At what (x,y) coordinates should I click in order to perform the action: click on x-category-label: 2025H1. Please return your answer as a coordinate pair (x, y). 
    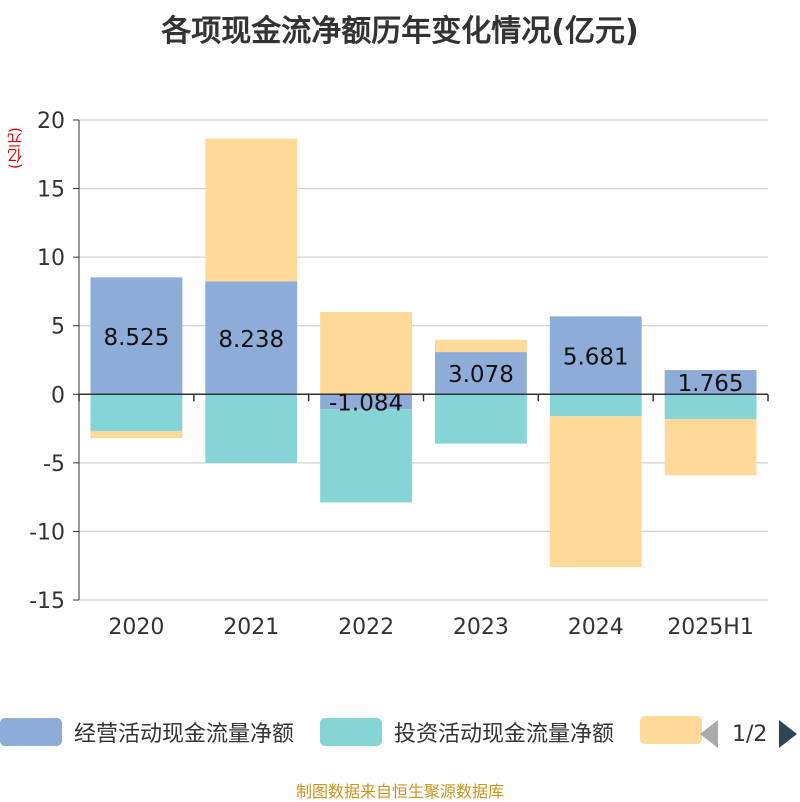
    Looking at the image, I should click on (710, 627).